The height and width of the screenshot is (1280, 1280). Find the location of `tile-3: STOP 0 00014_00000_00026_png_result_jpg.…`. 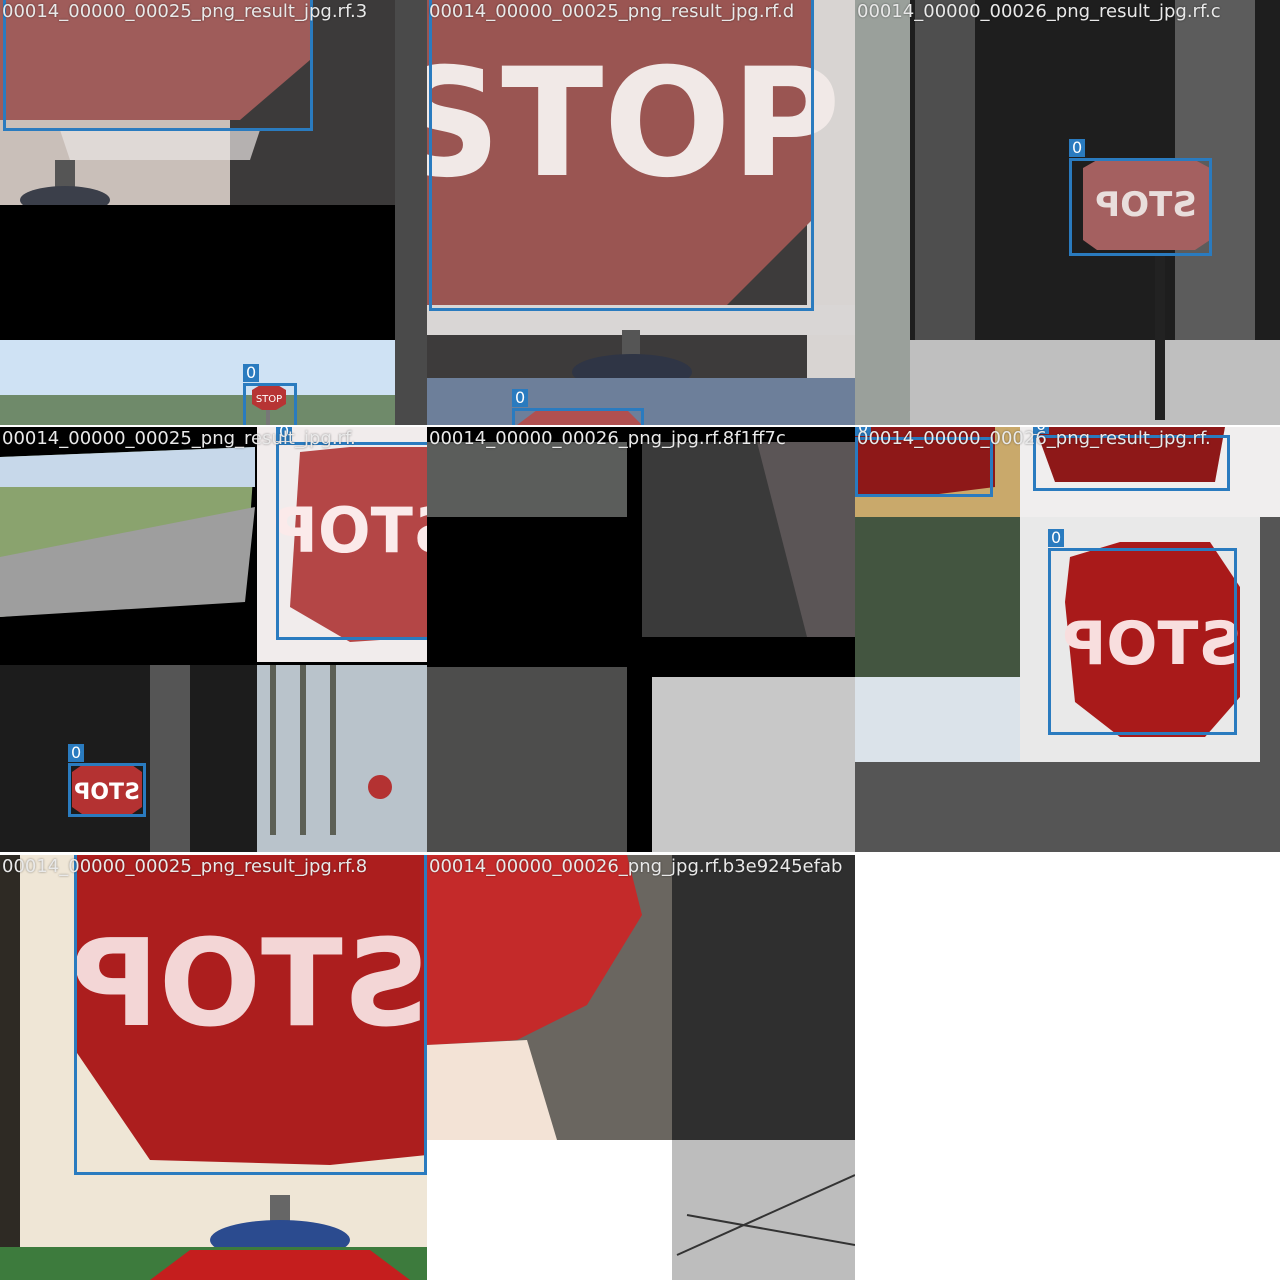

tile-3: STOP 0 00014_00000_00026_png_result_jpg.… is located at coordinates (1067, 212).